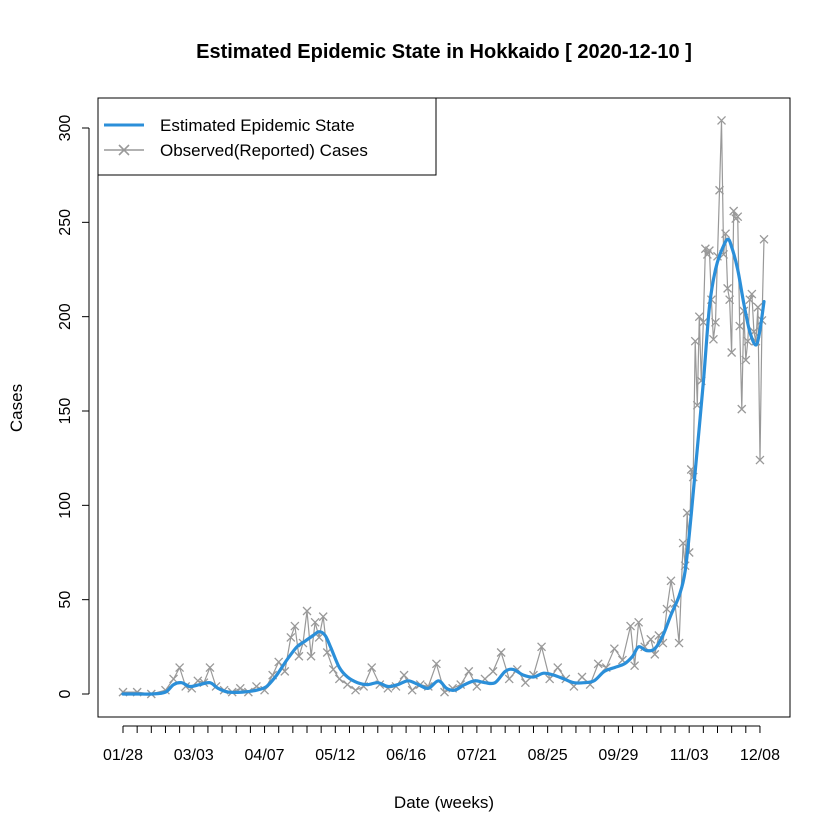  Describe the element at coordinates (477, 755) in the screenshot. I see `x-tick-label: 07/21` at that location.